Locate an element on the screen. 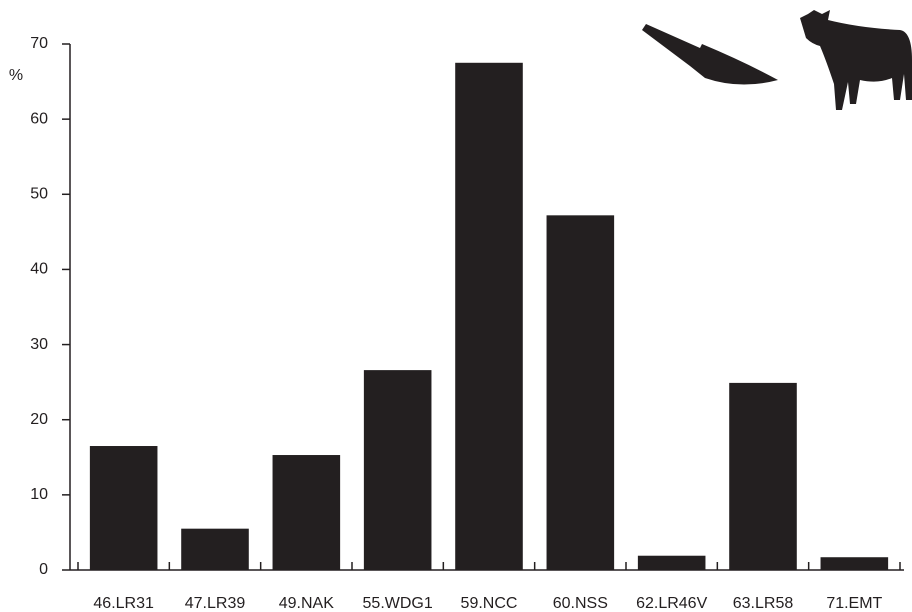 Image resolution: width=912 pixels, height=612 pixels. y-tick-label: 70 is located at coordinates (39, 43).